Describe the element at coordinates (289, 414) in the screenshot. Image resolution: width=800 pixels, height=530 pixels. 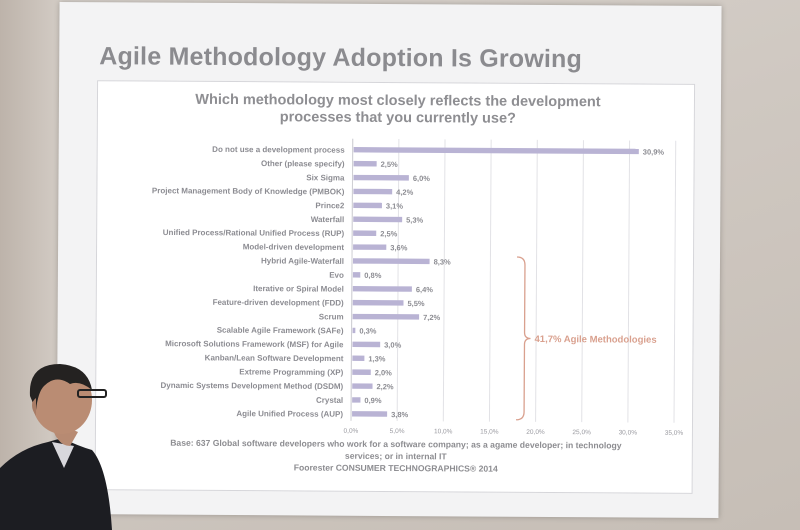
I see `category-label: Agile Unified Process (AUP)` at that location.